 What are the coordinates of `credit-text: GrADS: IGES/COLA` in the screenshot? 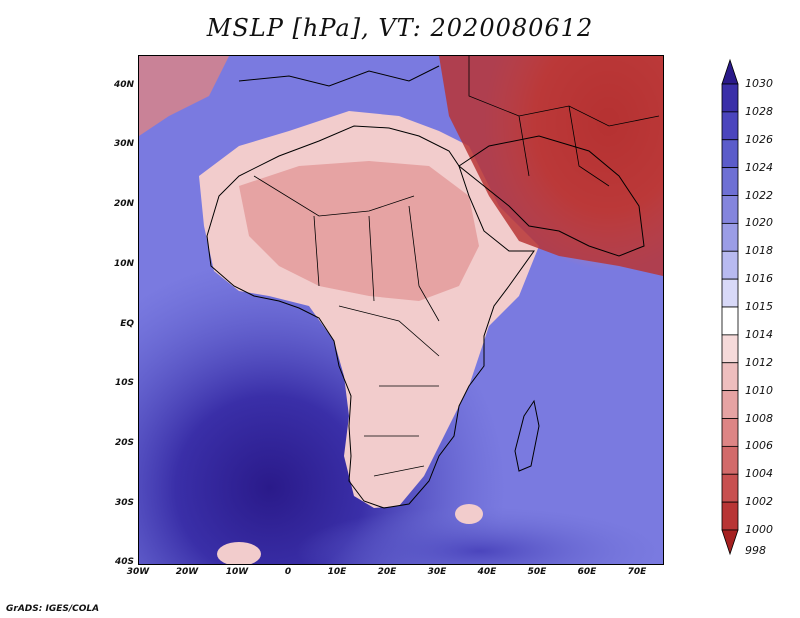 It's located at (53, 609).